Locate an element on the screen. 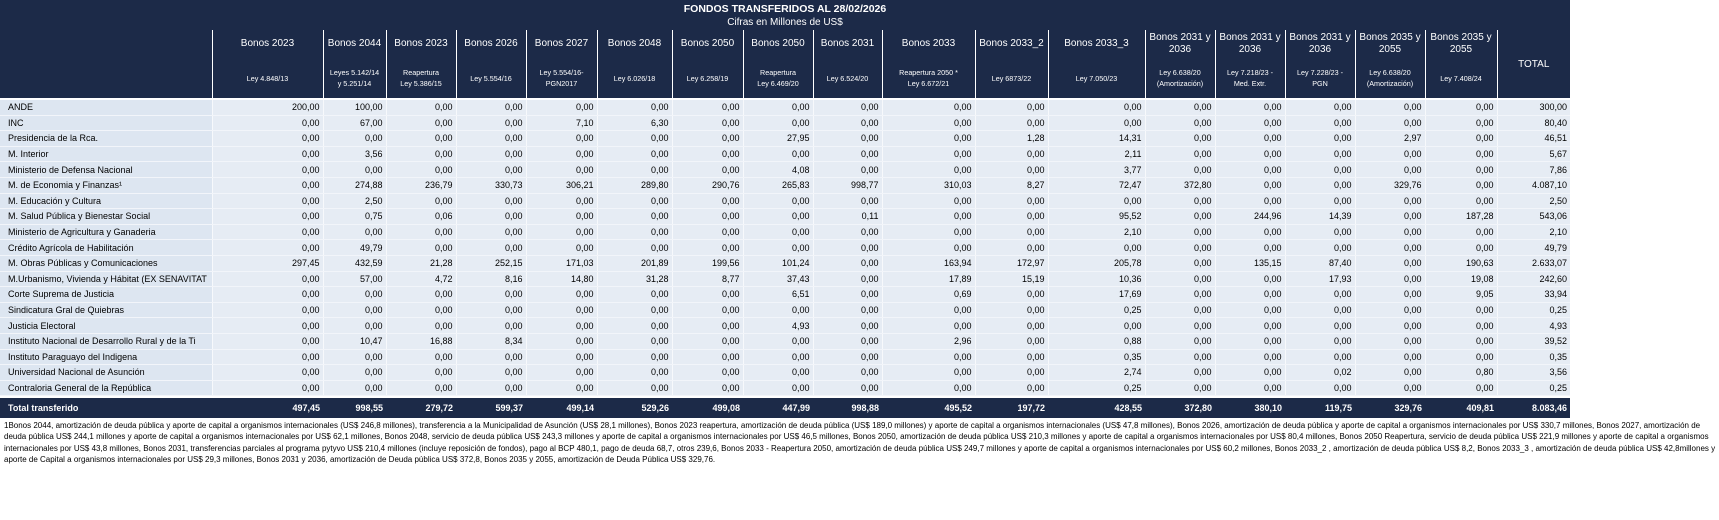  total-cell: 8.083,46 is located at coordinates (1533, 408).